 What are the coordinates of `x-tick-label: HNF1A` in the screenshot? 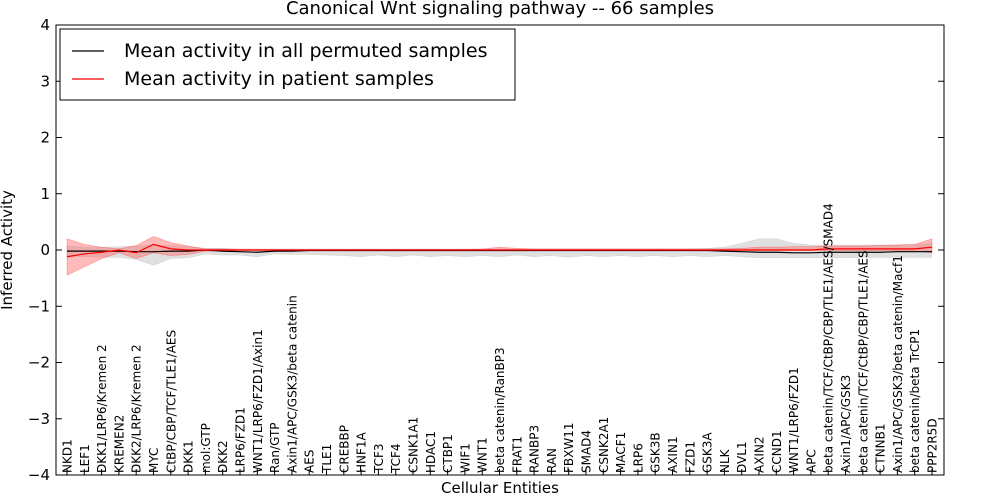 It's located at (362, 452).